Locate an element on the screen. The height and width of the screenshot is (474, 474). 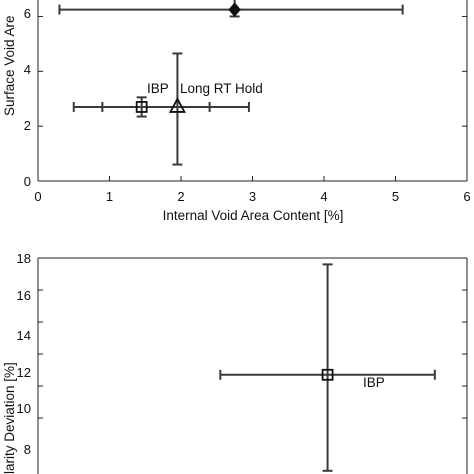
top-x-tick-label: 6 is located at coordinates (466, 196).